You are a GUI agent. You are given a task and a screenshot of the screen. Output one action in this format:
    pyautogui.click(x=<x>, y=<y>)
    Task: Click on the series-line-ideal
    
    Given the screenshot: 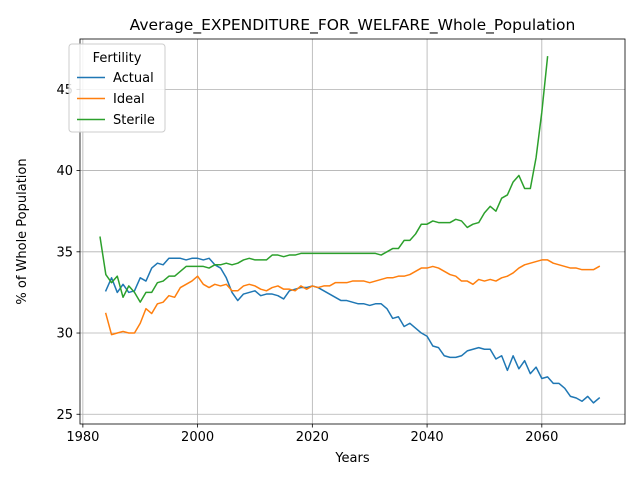 What is the action you would take?
    pyautogui.click(x=352, y=297)
    